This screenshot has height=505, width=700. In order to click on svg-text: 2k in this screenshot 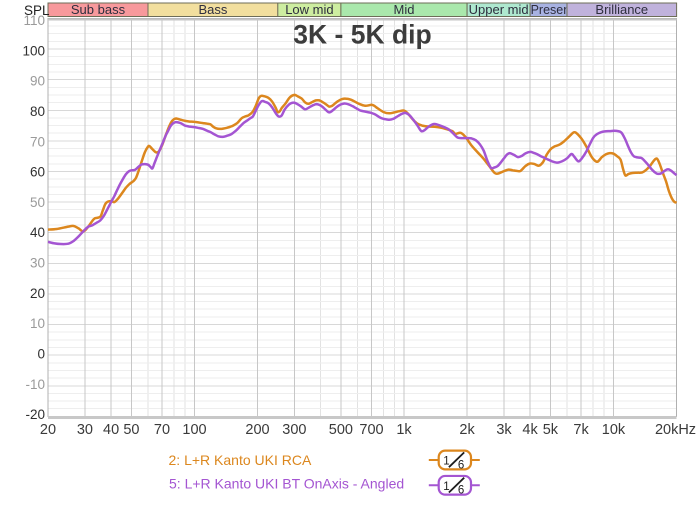, I will do `click(467, 430)`.